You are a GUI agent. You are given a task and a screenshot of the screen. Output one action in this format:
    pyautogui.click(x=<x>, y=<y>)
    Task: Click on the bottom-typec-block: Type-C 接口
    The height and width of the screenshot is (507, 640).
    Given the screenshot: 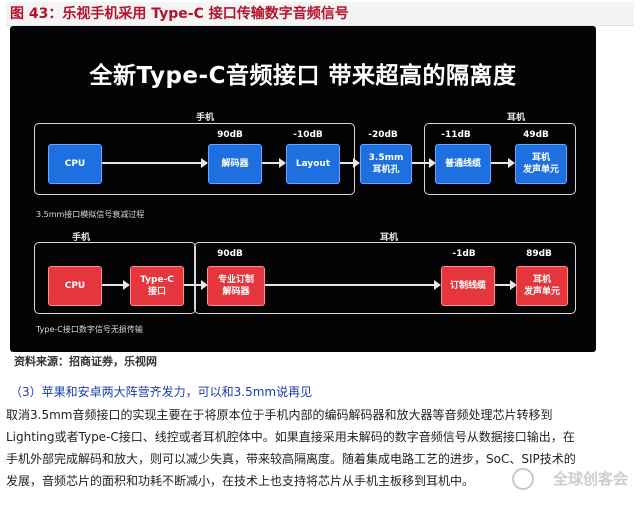 What is the action you would take?
    pyautogui.click(x=157, y=286)
    